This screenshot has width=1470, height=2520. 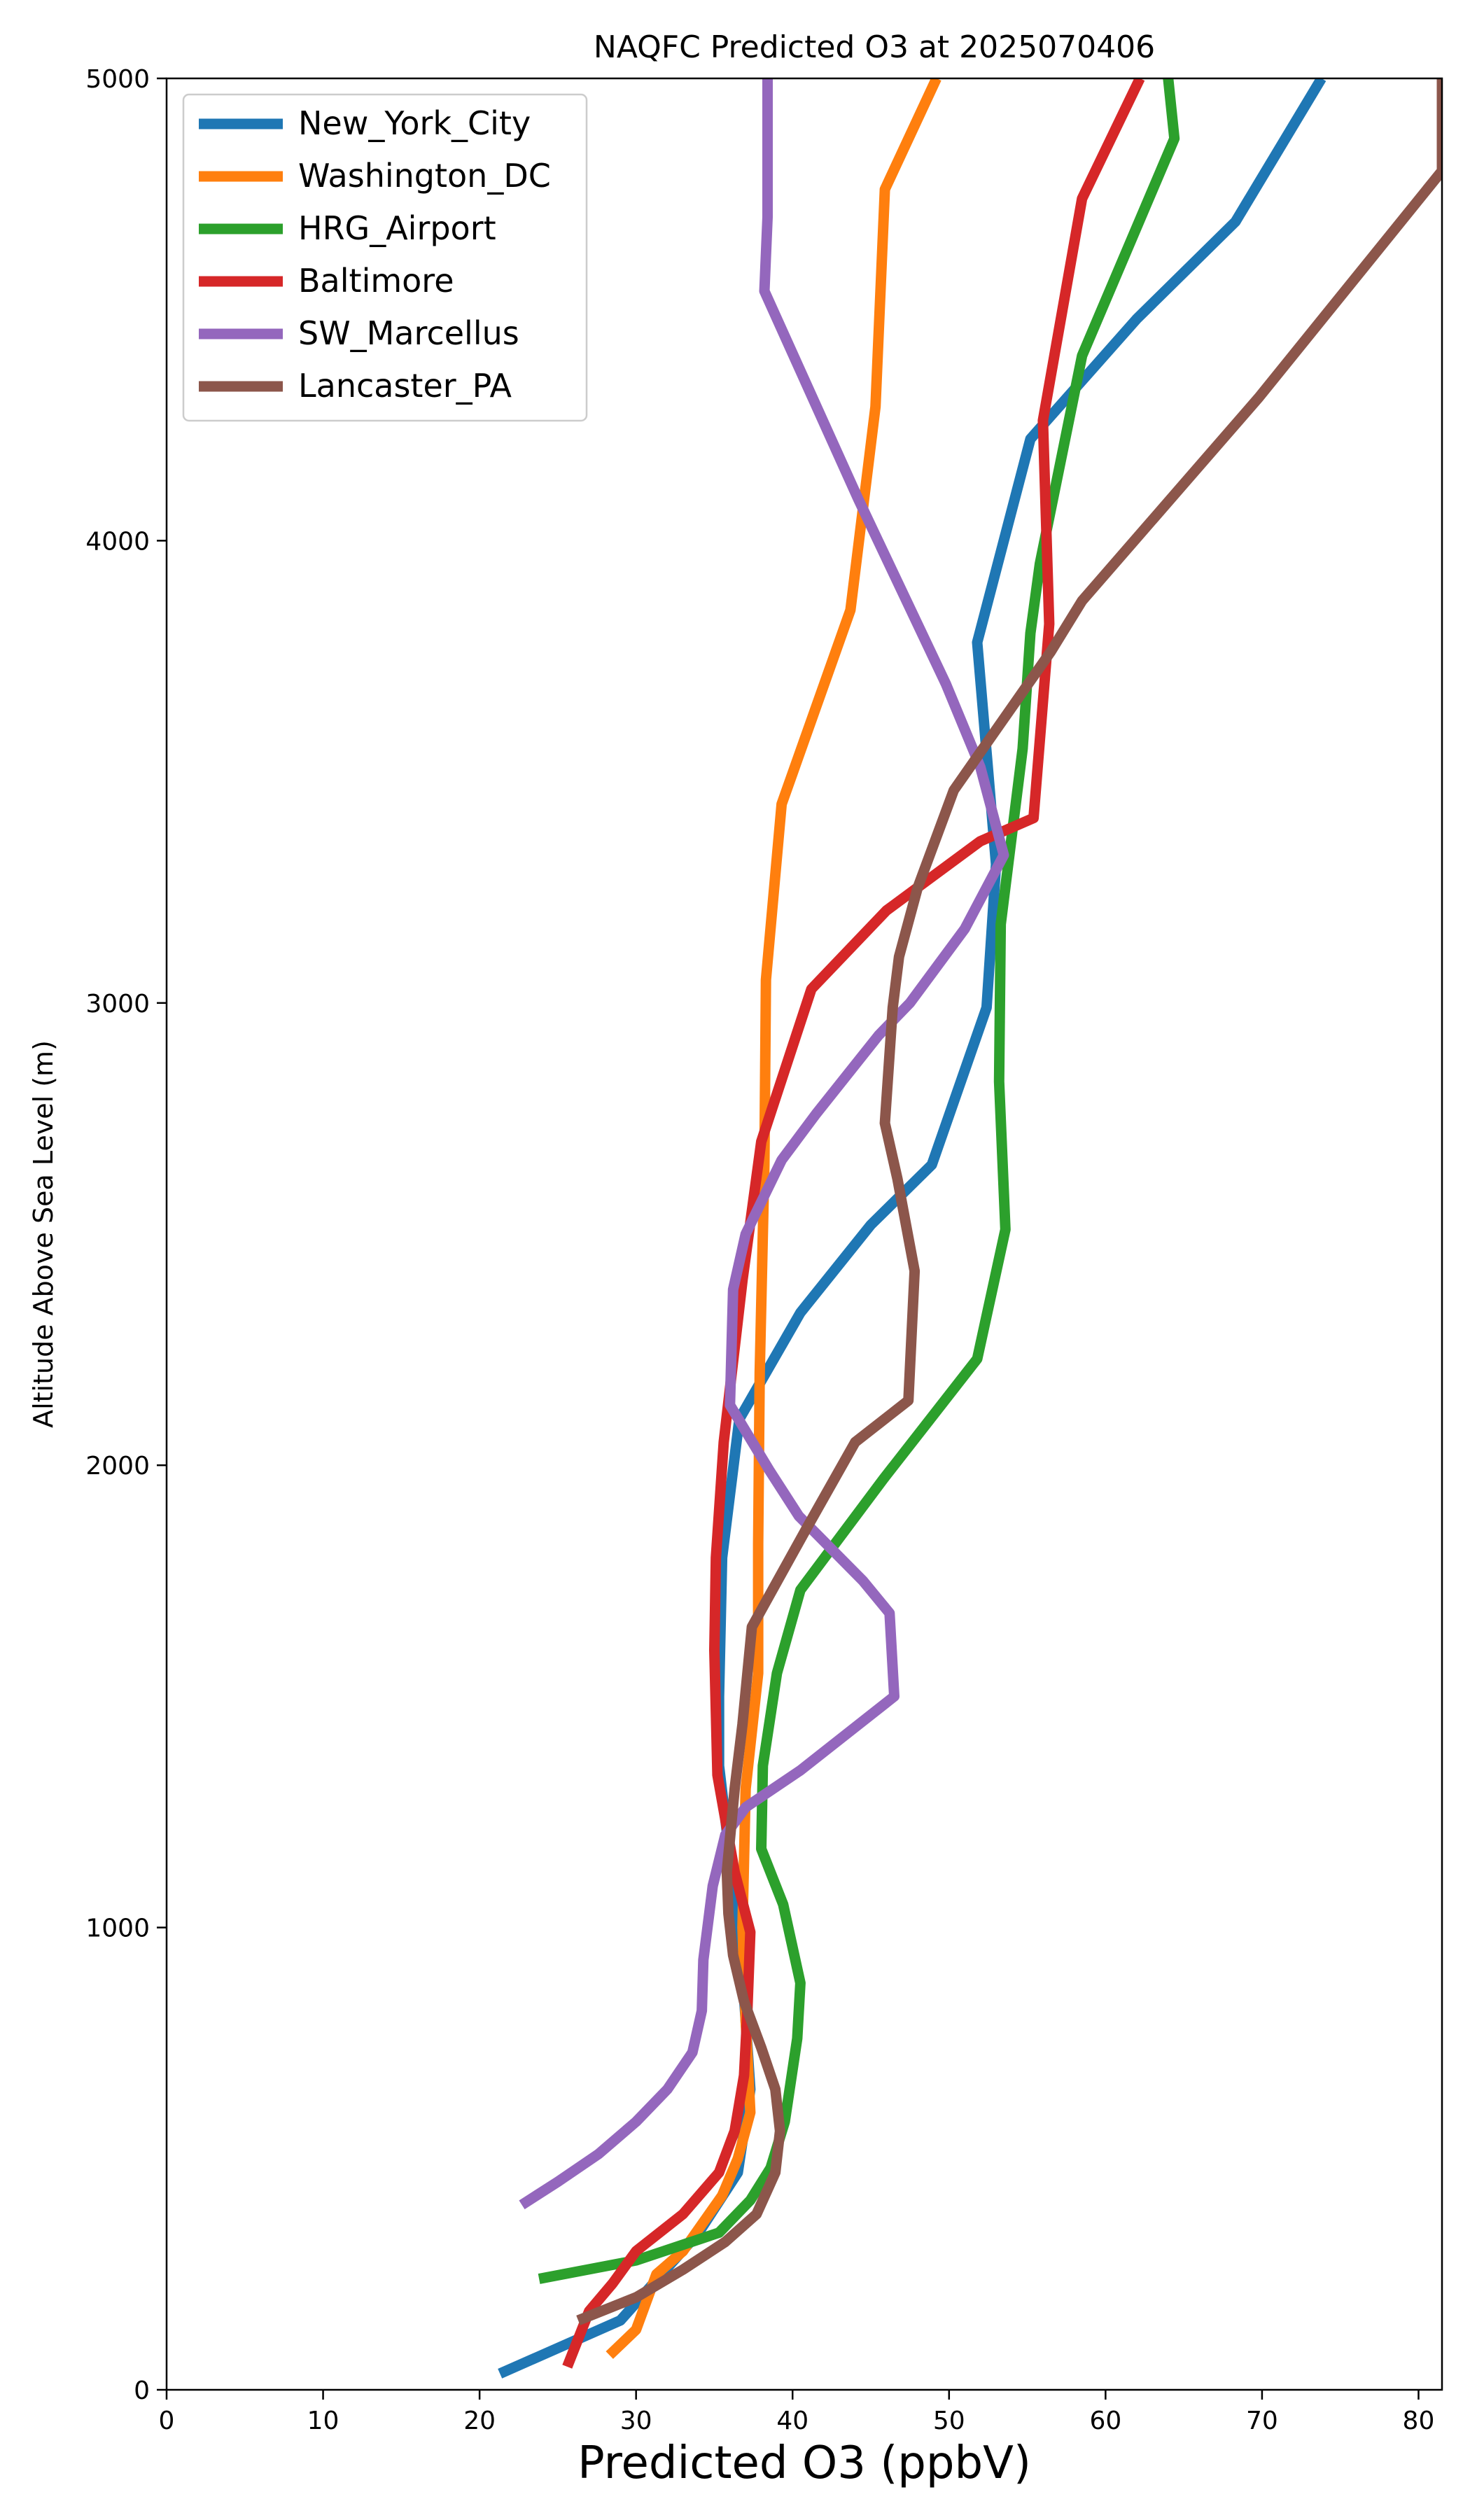 What do you see at coordinates (117, 541) in the screenshot?
I see `y-tick-label: 4000` at bounding box center [117, 541].